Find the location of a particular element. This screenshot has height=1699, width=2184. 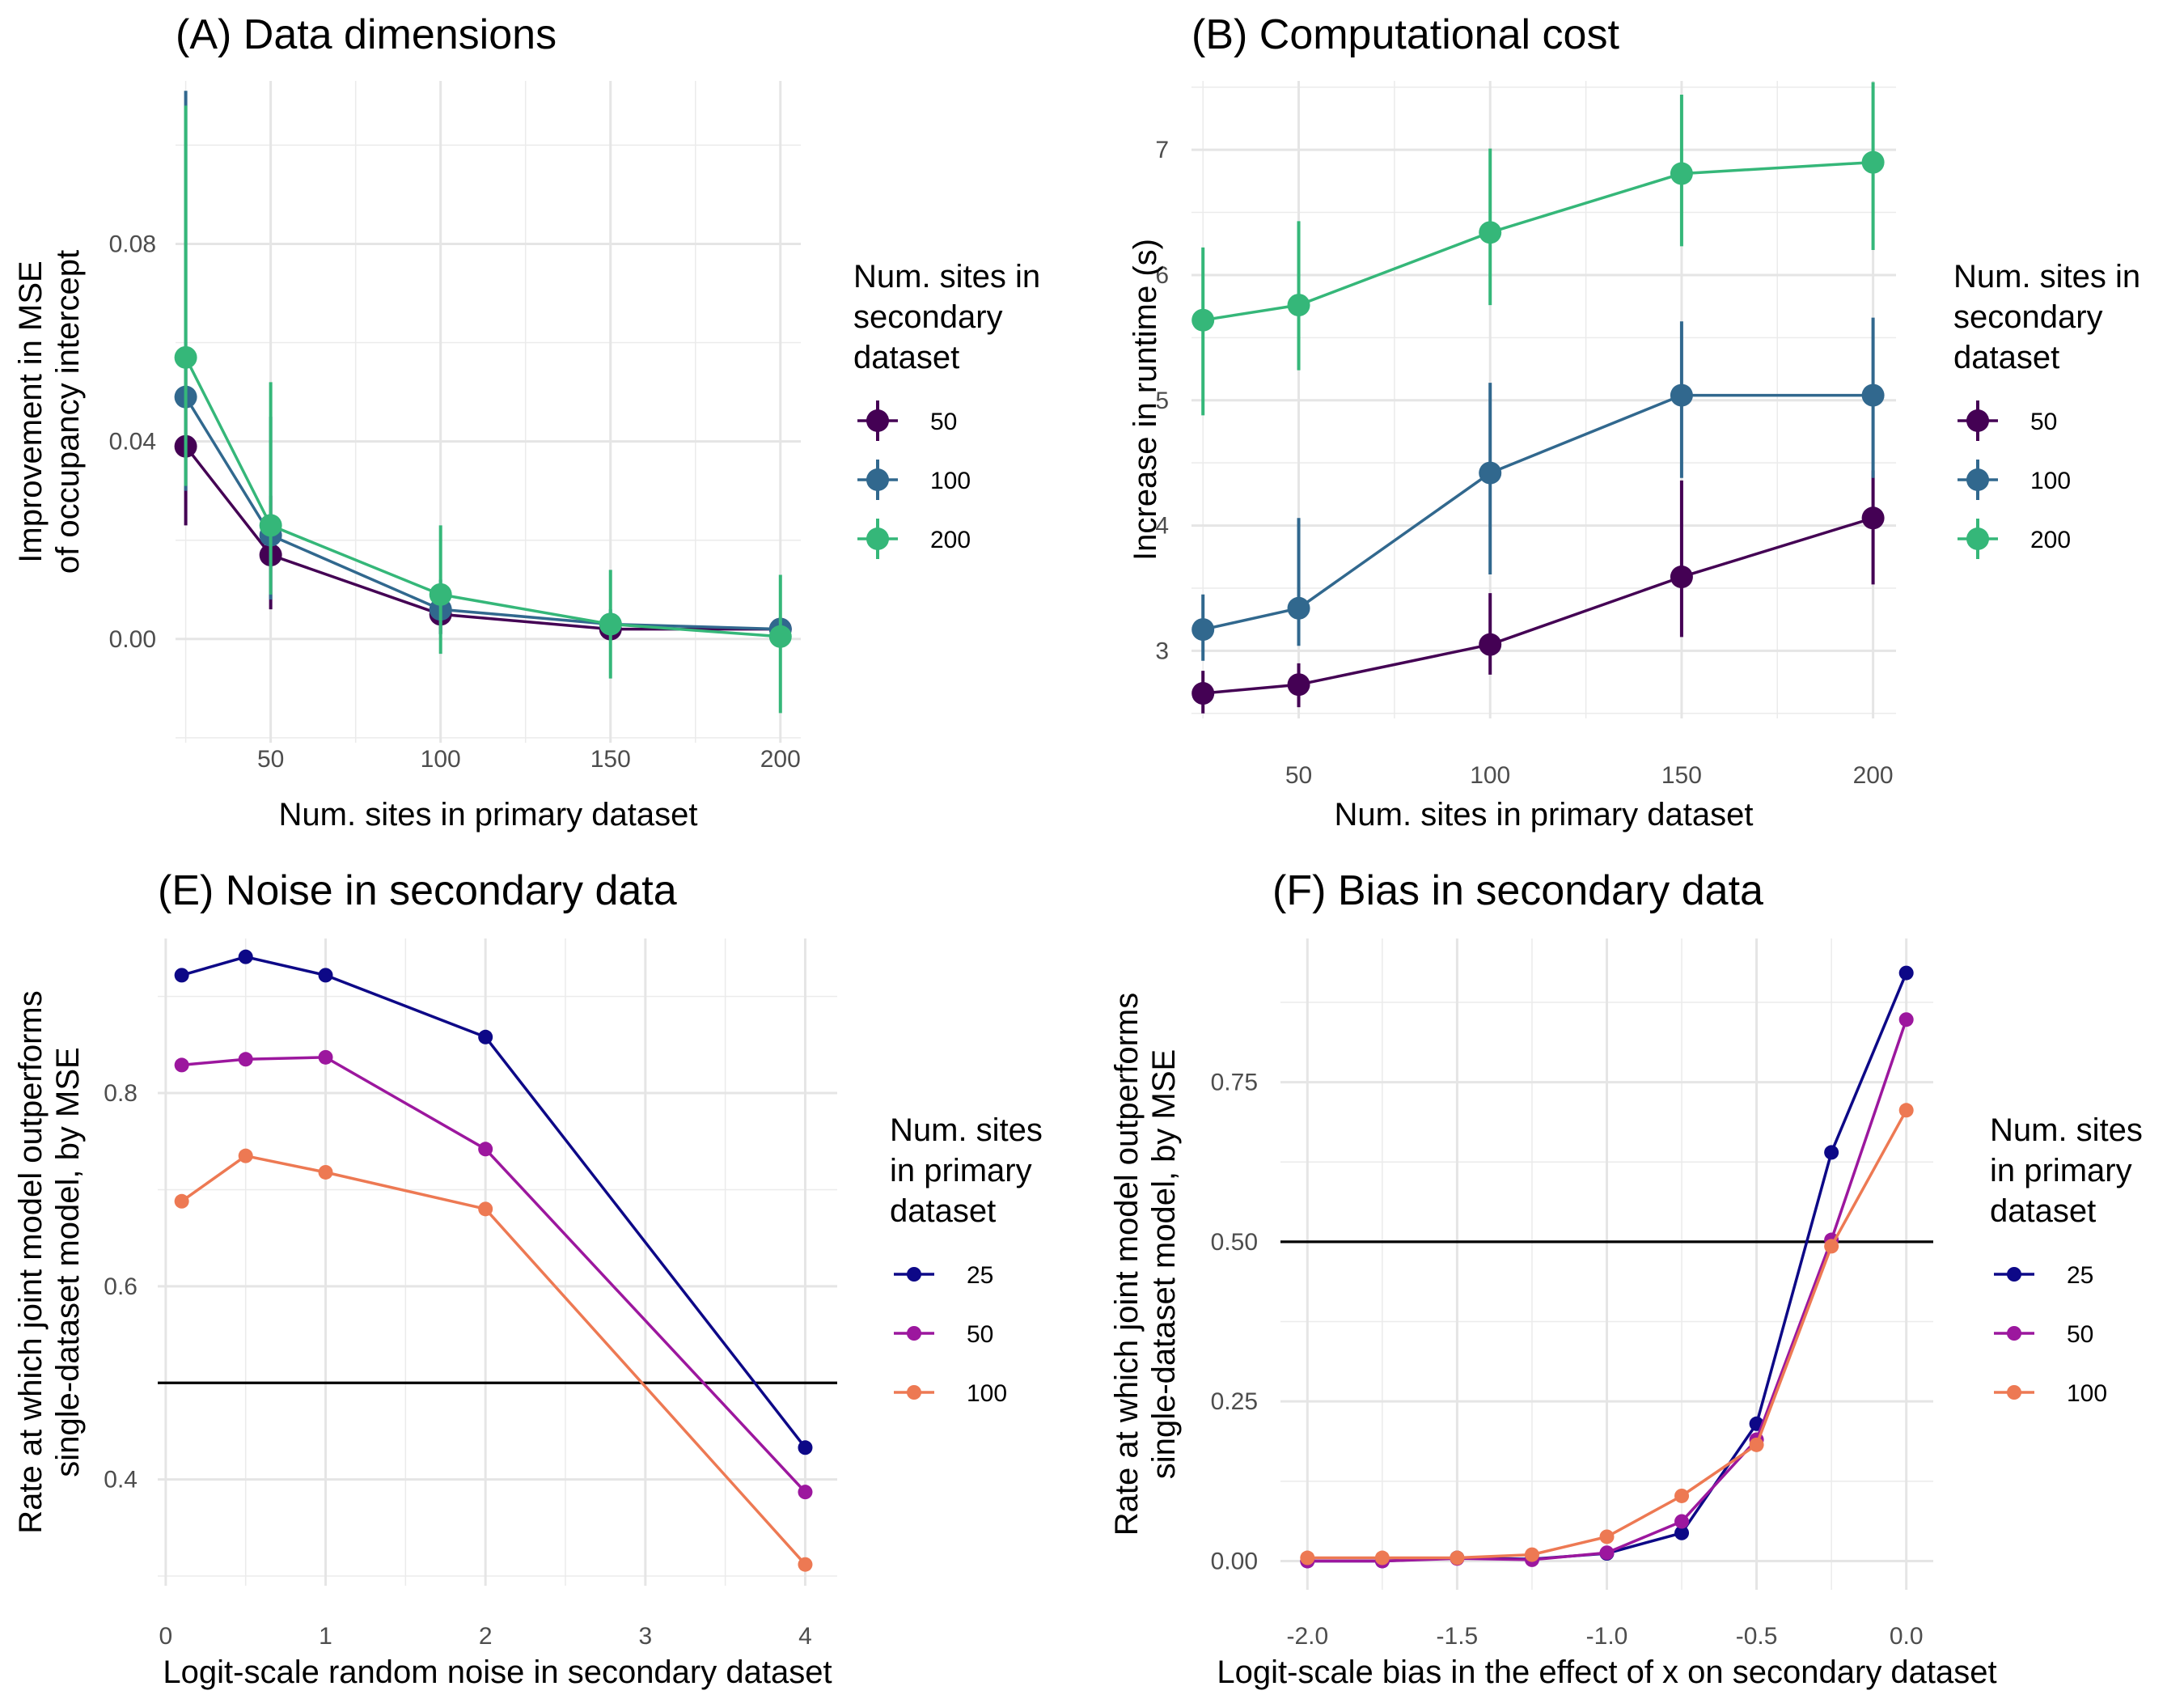

panel-title: (E) Noise in secondary data is located at coordinates (417, 890).